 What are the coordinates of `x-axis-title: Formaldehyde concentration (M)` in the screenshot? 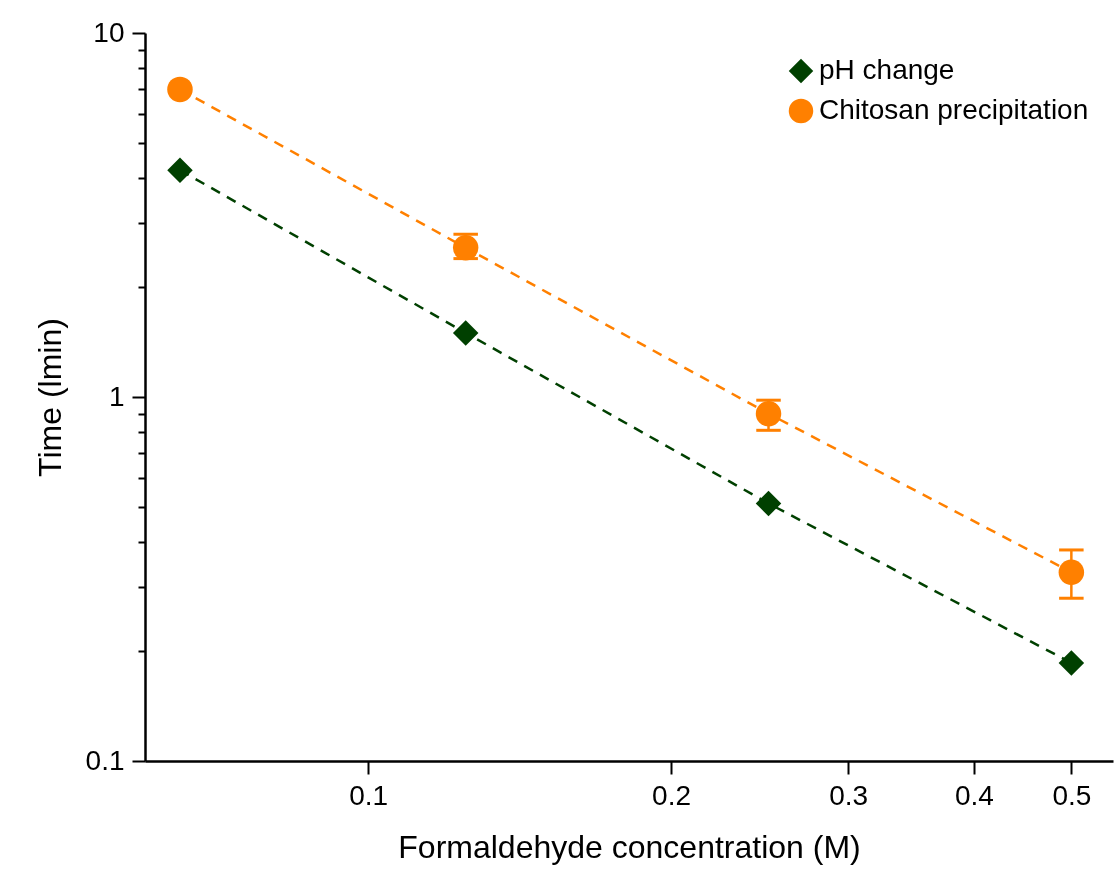 It's located at (629, 846).